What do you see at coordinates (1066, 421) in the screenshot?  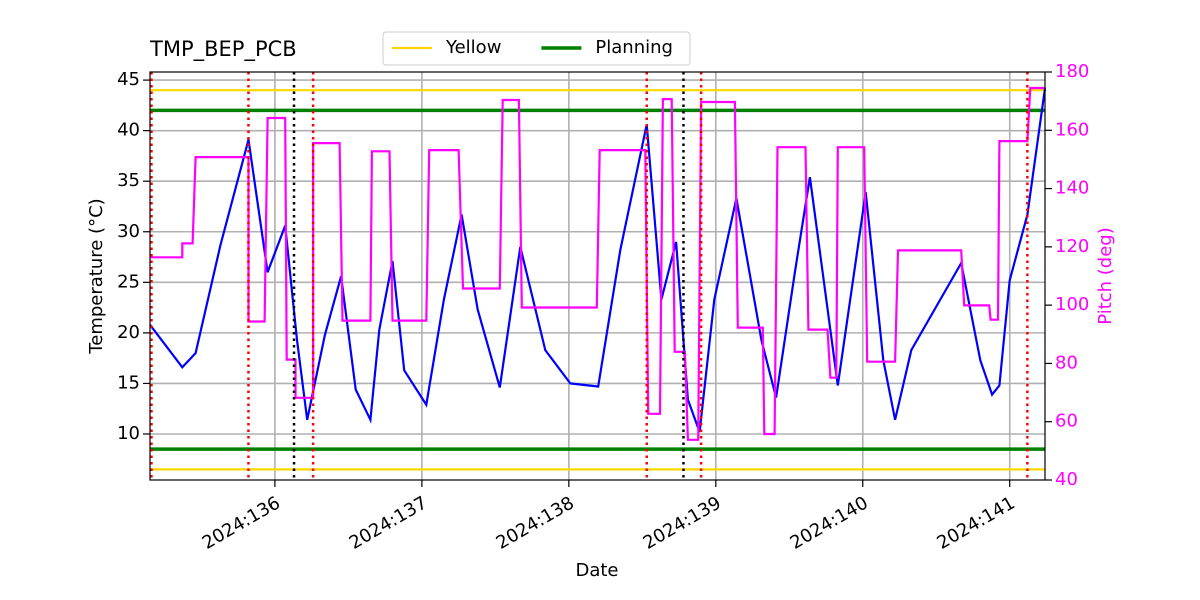 I see `y2-tick-label: 60` at bounding box center [1066, 421].